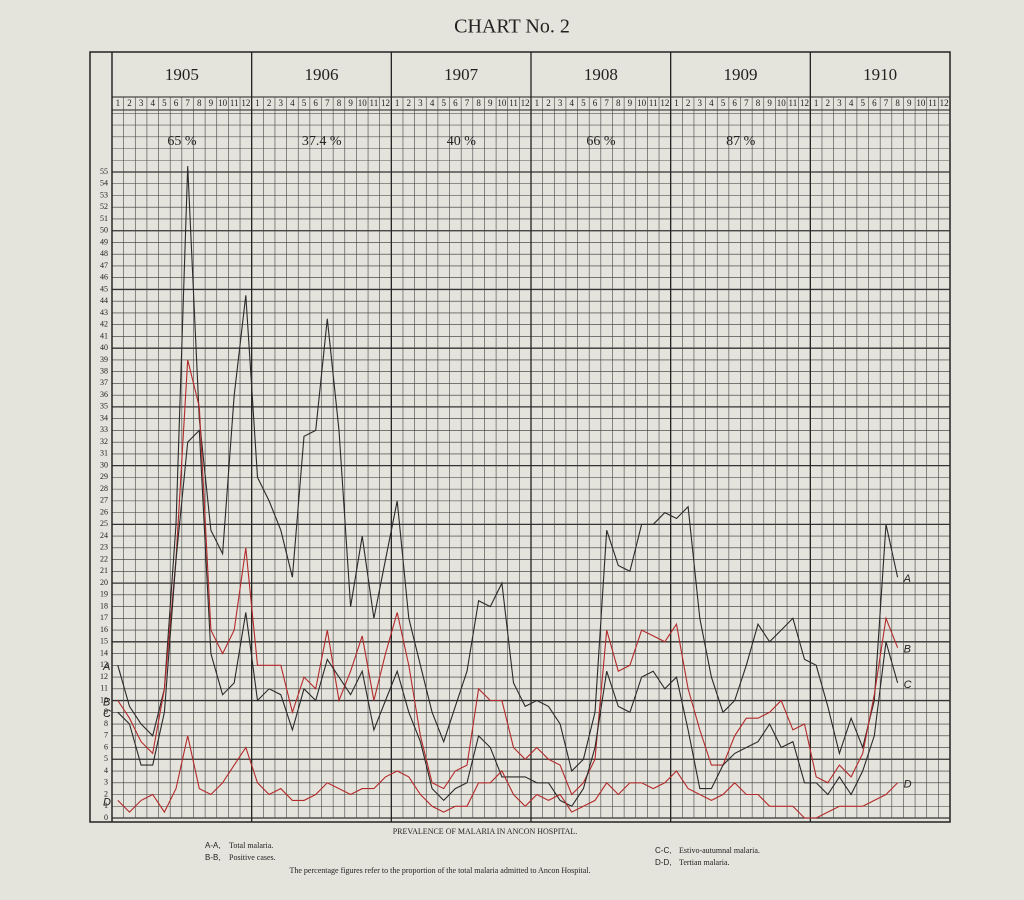  What do you see at coordinates (106, 723) in the screenshot?
I see `y-tick-label: 8` at bounding box center [106, 723].